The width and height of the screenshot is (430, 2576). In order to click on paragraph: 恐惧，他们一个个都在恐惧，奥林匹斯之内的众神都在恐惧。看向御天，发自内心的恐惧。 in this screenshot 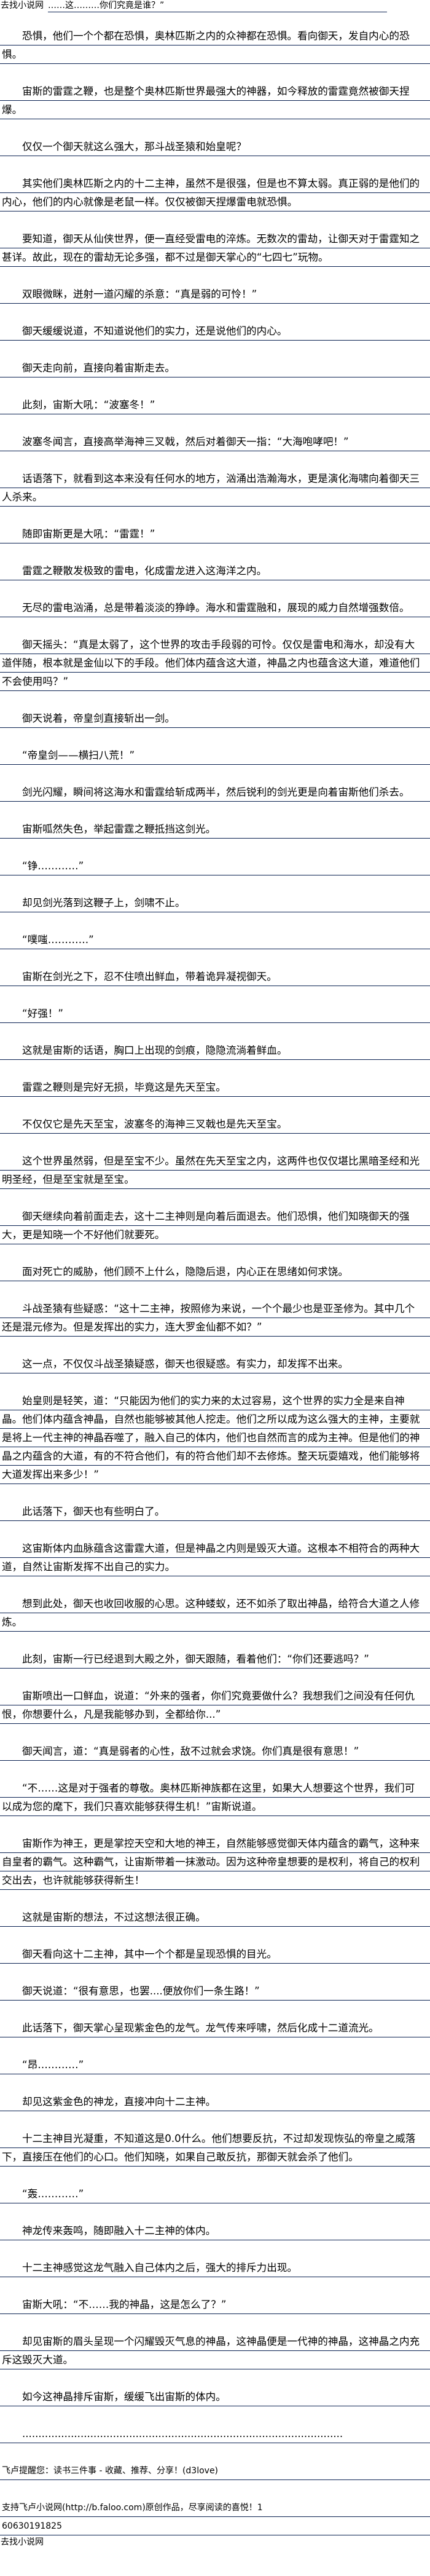, I will do `click(215, 46)`.